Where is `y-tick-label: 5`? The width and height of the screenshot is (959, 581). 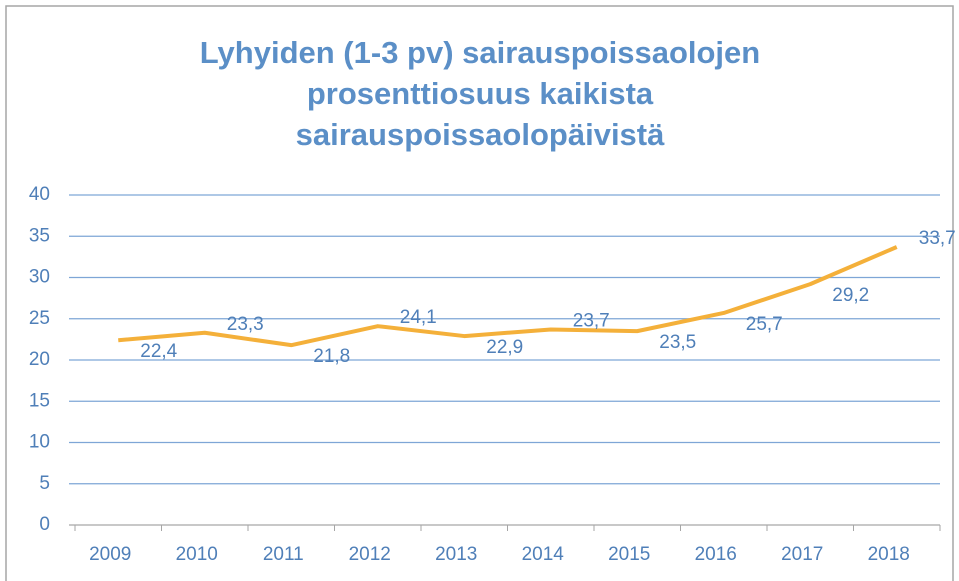
y-tick-label: 5 is located at coordinates (44, 483).